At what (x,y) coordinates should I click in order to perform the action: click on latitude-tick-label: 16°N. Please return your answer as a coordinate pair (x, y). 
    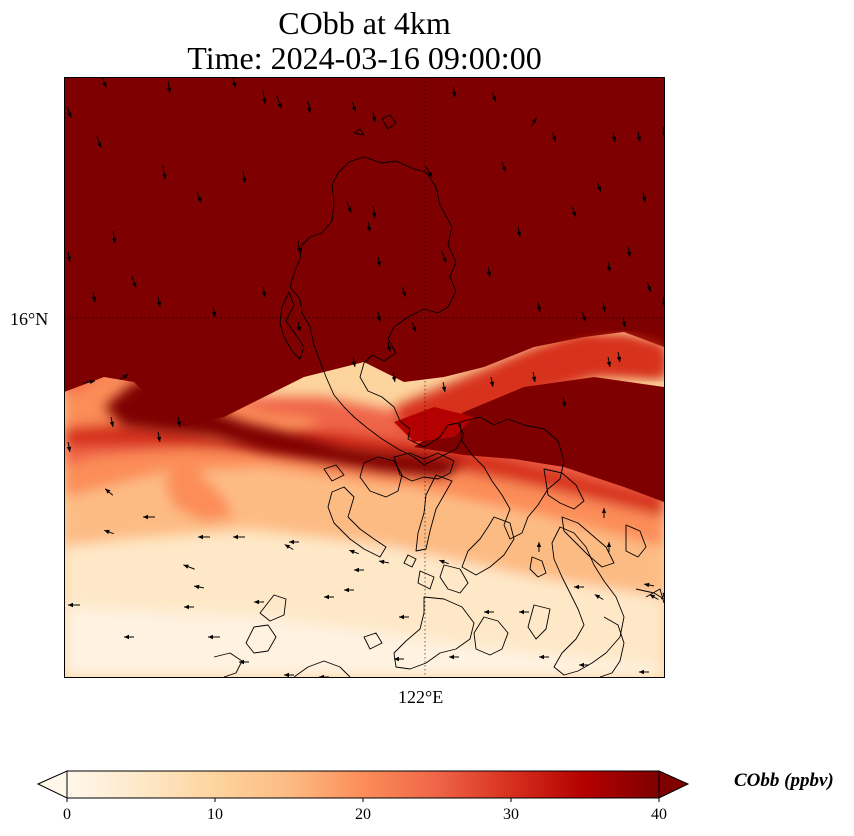
    Looking at the image, I should click on (29, 319).